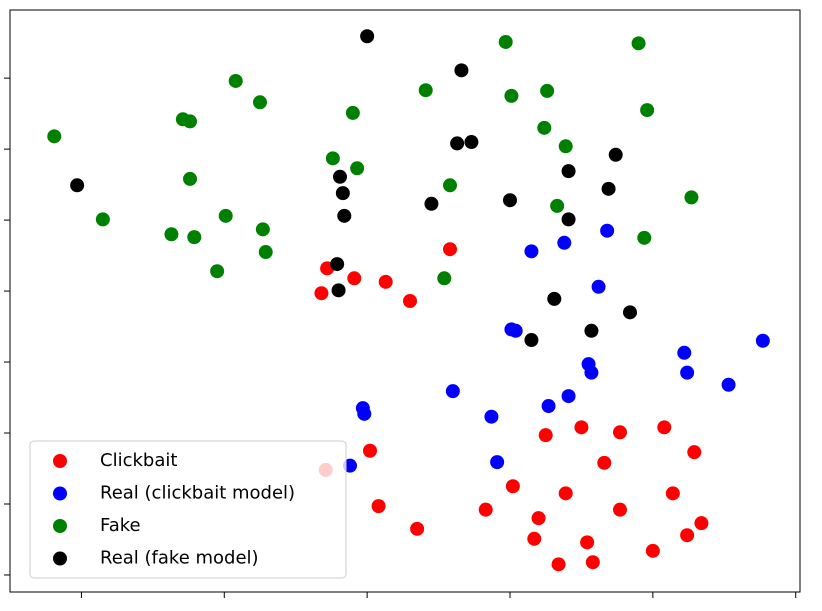 The image size is (822, 611). What do you see at coordinates (188, 509) in the screenshot?
I see `legend-box` at bounding box center [188, 509].